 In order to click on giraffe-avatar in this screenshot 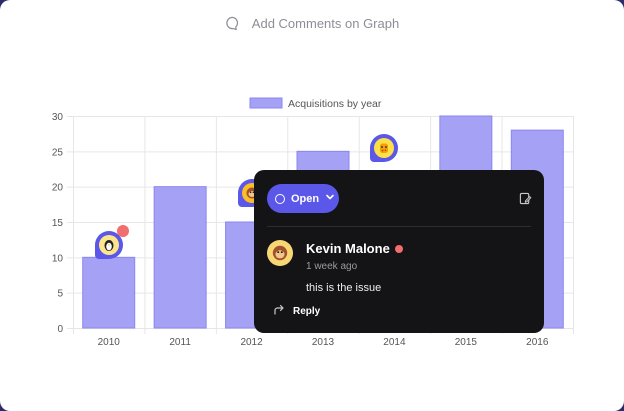, I will do `click(384, 147)`.